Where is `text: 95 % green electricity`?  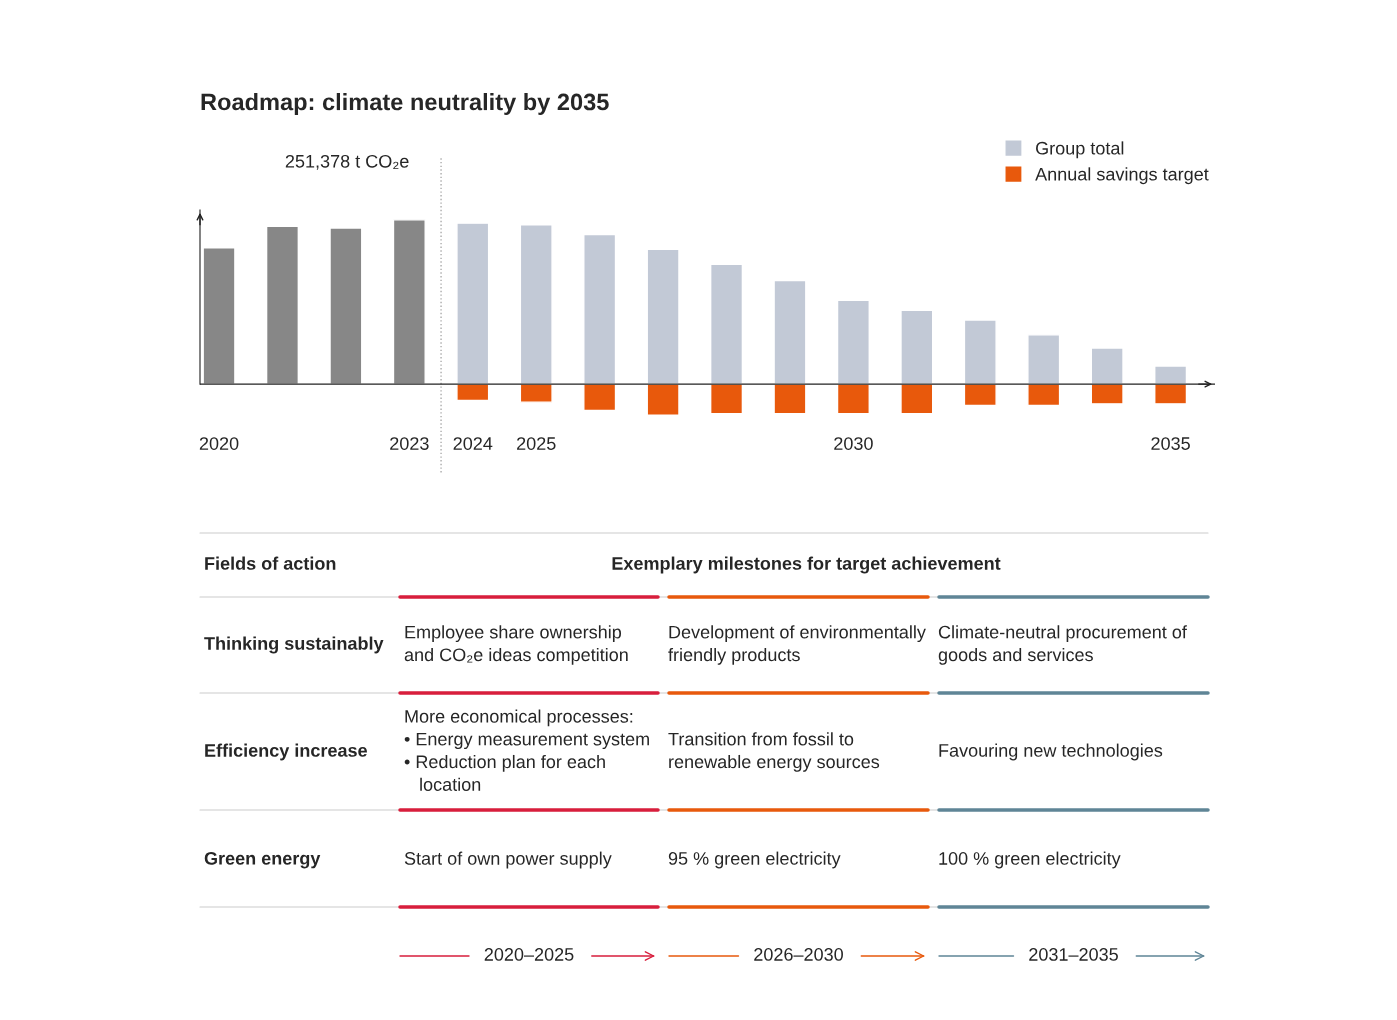
text: 95 % green electricity is located at coordinates (754, 860).